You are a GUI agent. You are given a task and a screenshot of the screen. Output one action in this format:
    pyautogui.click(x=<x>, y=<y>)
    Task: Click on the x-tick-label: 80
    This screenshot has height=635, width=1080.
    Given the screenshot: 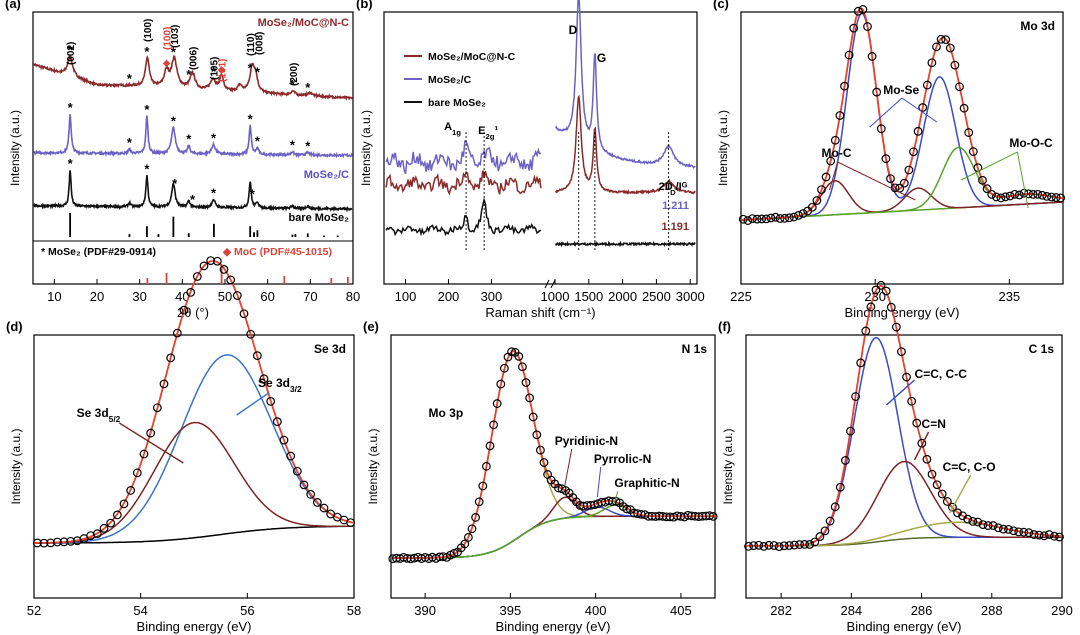 What is the action you would take?
    pyautogui.click(x=353, y=296)
    